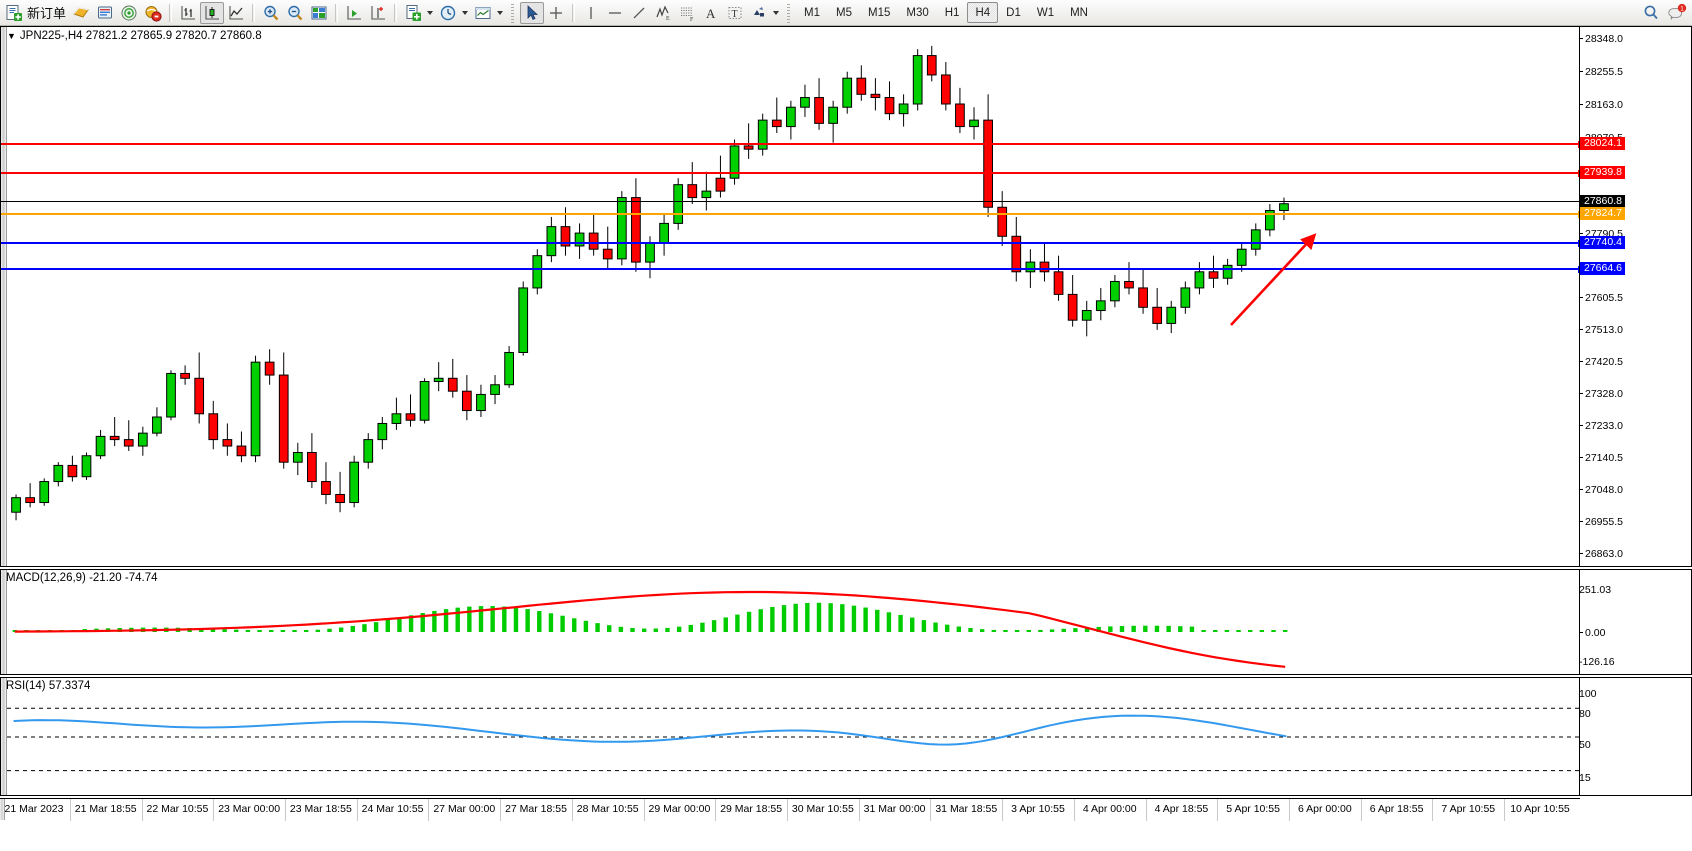  Describe the element at coordinates (1038, 809) in the screenshot. I see `time-axis-label: 3 Apr 10:55` at that location.